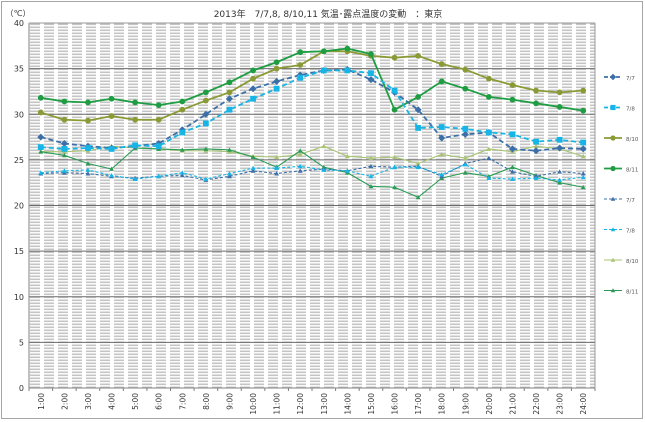 The image size is (645, 422). What do you see at coordinates (19, 69) in the screenshot?
I see `y-tick-label: 35` at bounding box center [19, 69].